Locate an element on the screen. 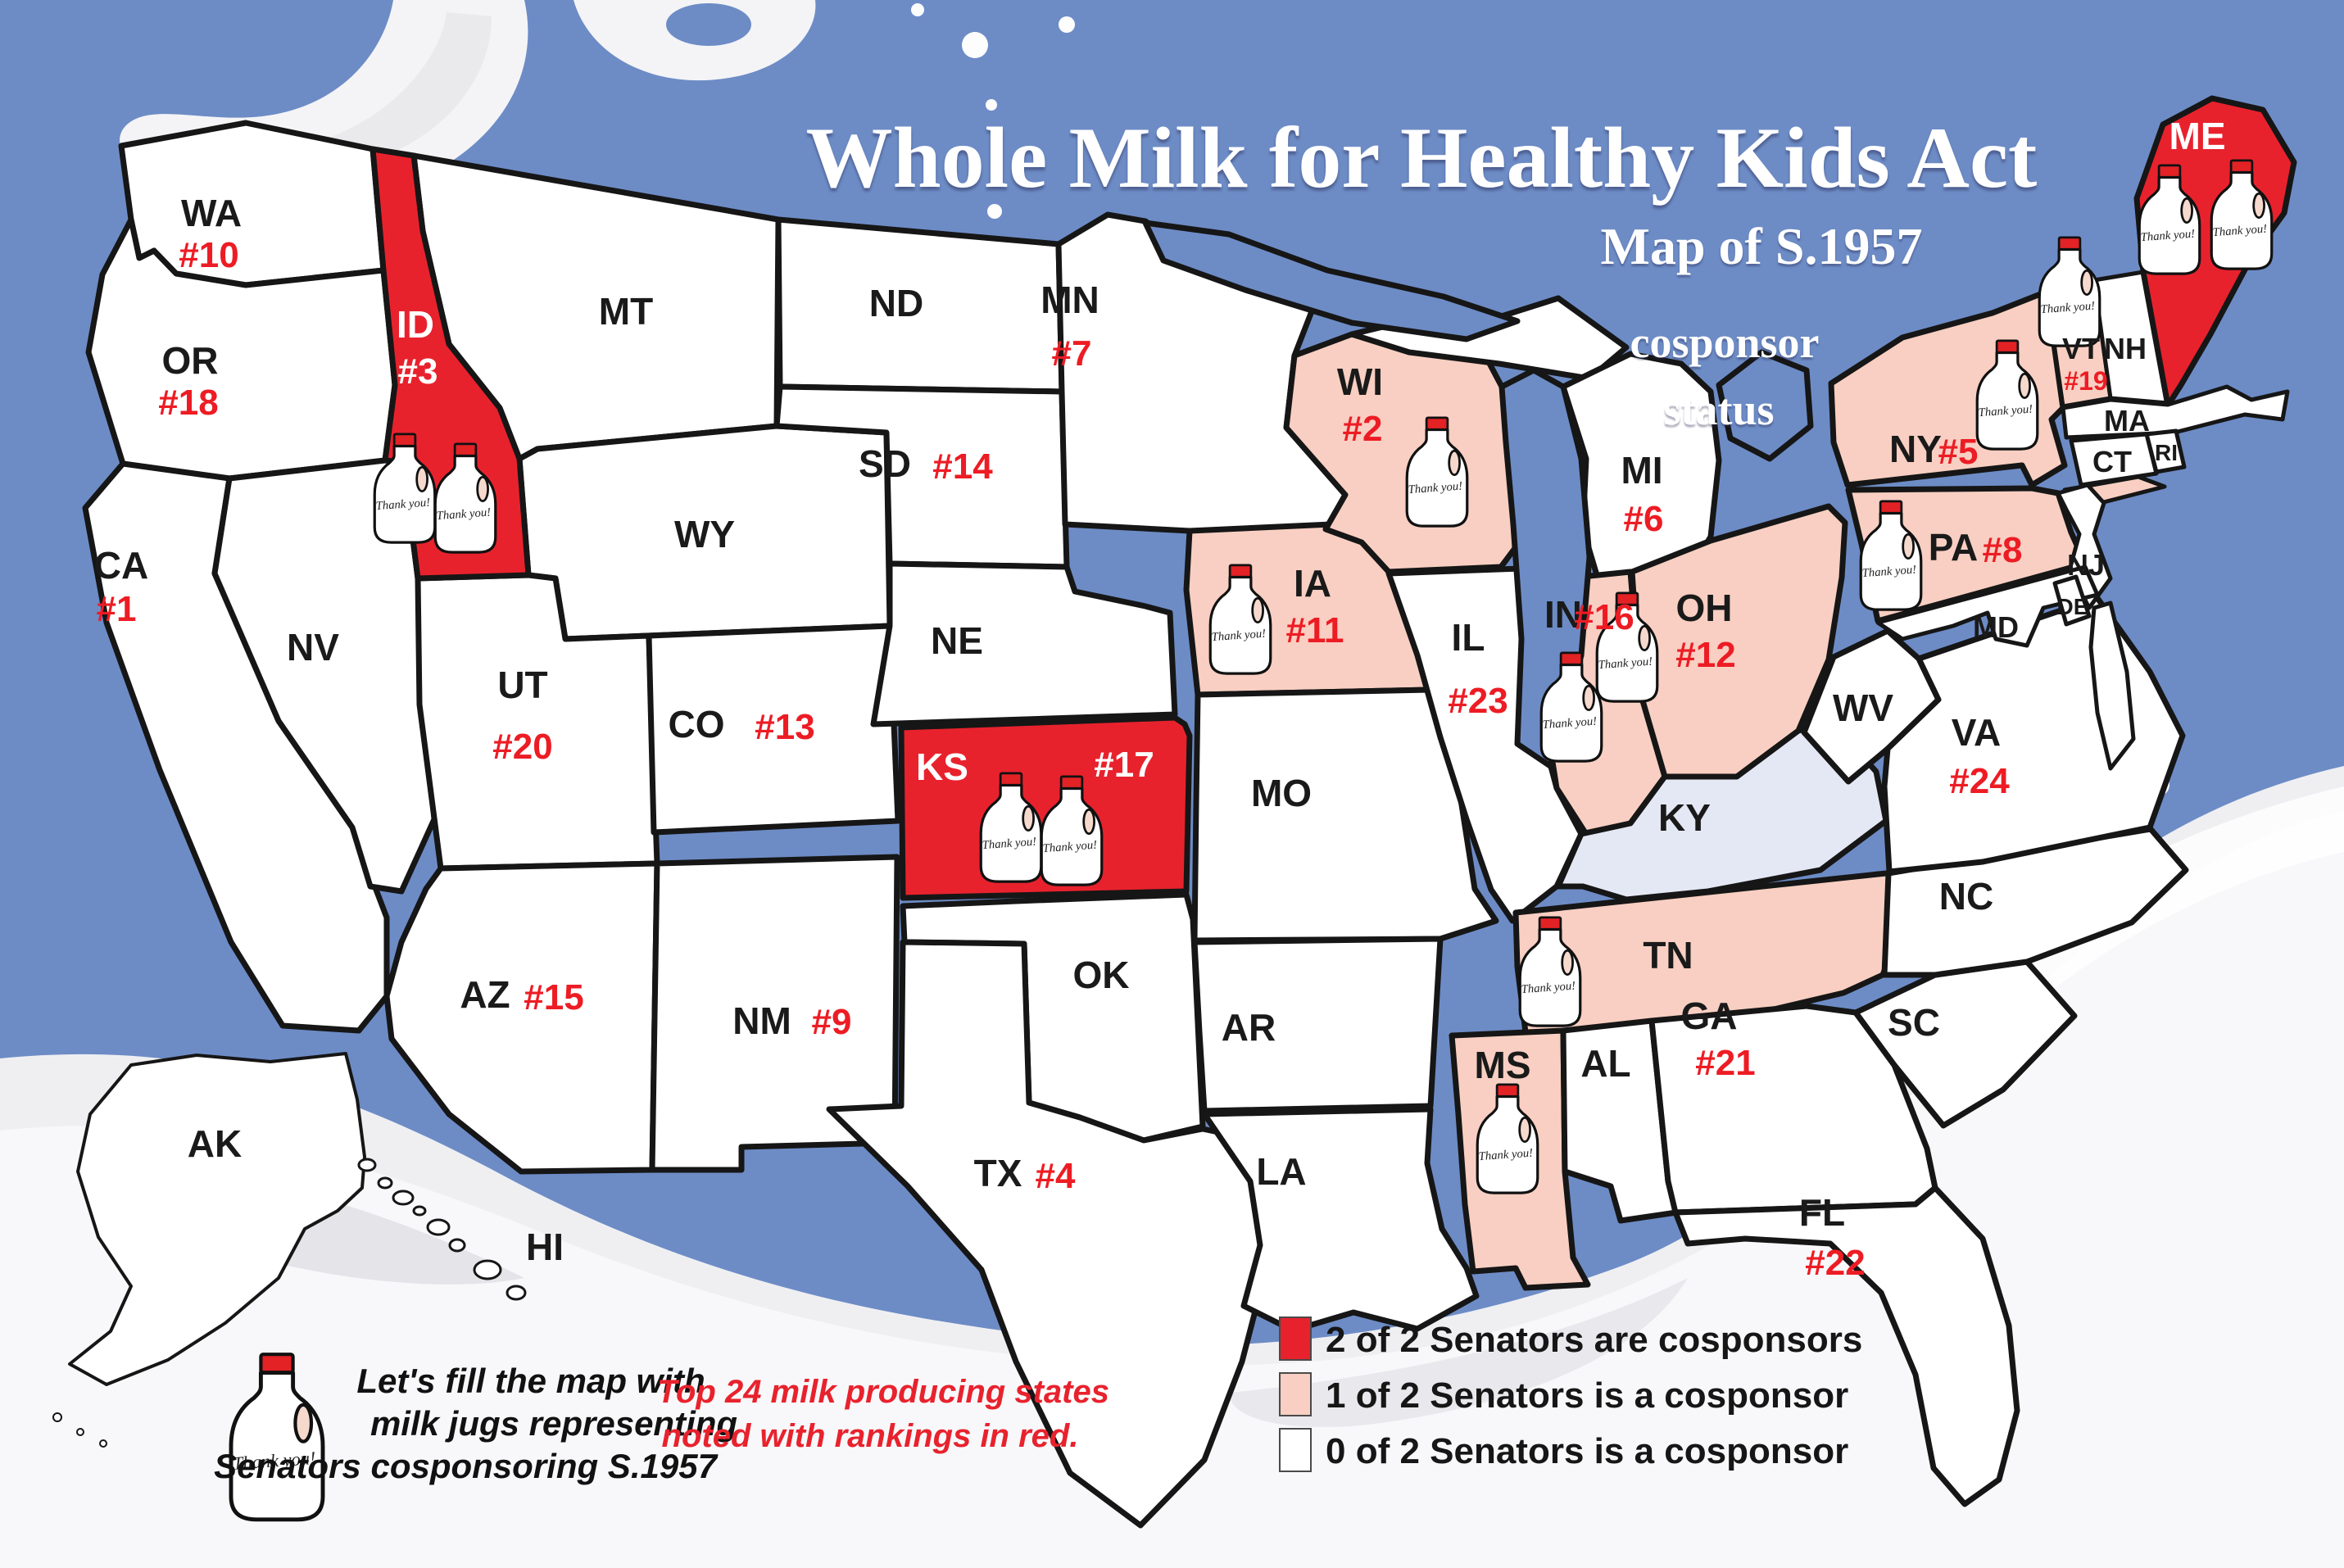  state-sd-rank: #14 is located at coordinates (962, 466).